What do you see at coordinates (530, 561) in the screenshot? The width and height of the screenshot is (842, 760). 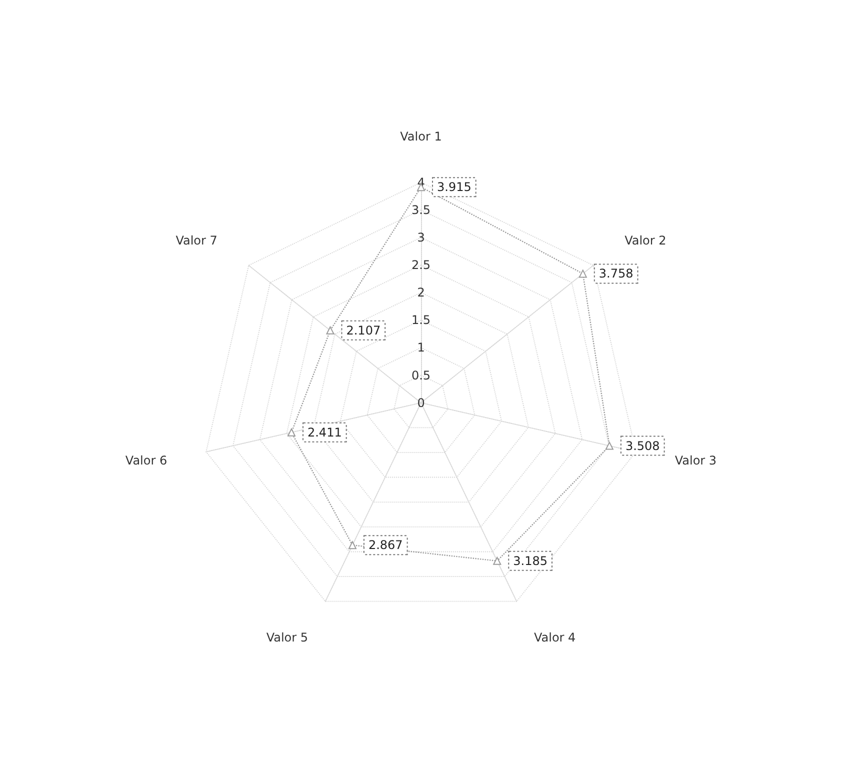 I see `data-label: 3.185` at bounding box center [530, 561].